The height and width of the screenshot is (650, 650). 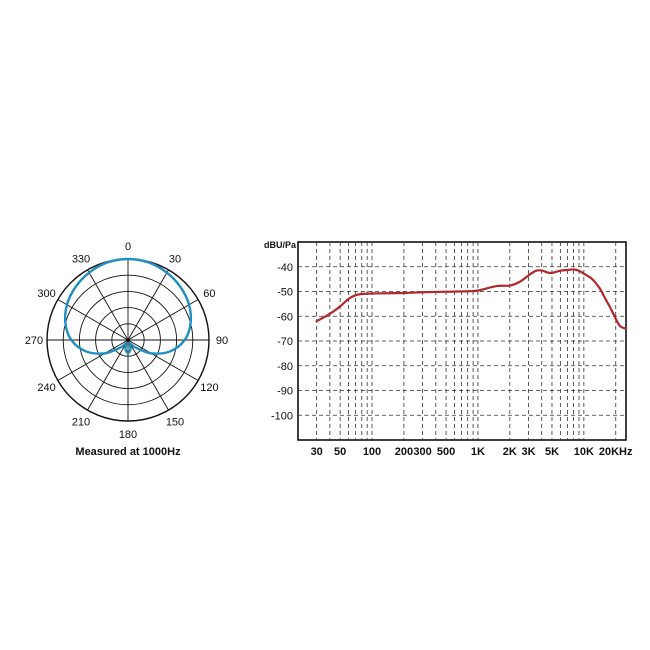 I want to click on y-tick-label: -70, so click(x=285, y=342).